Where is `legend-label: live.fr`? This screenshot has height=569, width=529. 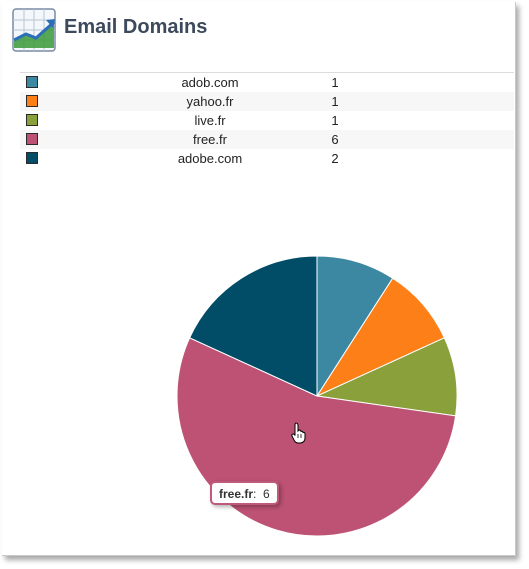 legend-label: live.fr is located at coordinates (210, 120).